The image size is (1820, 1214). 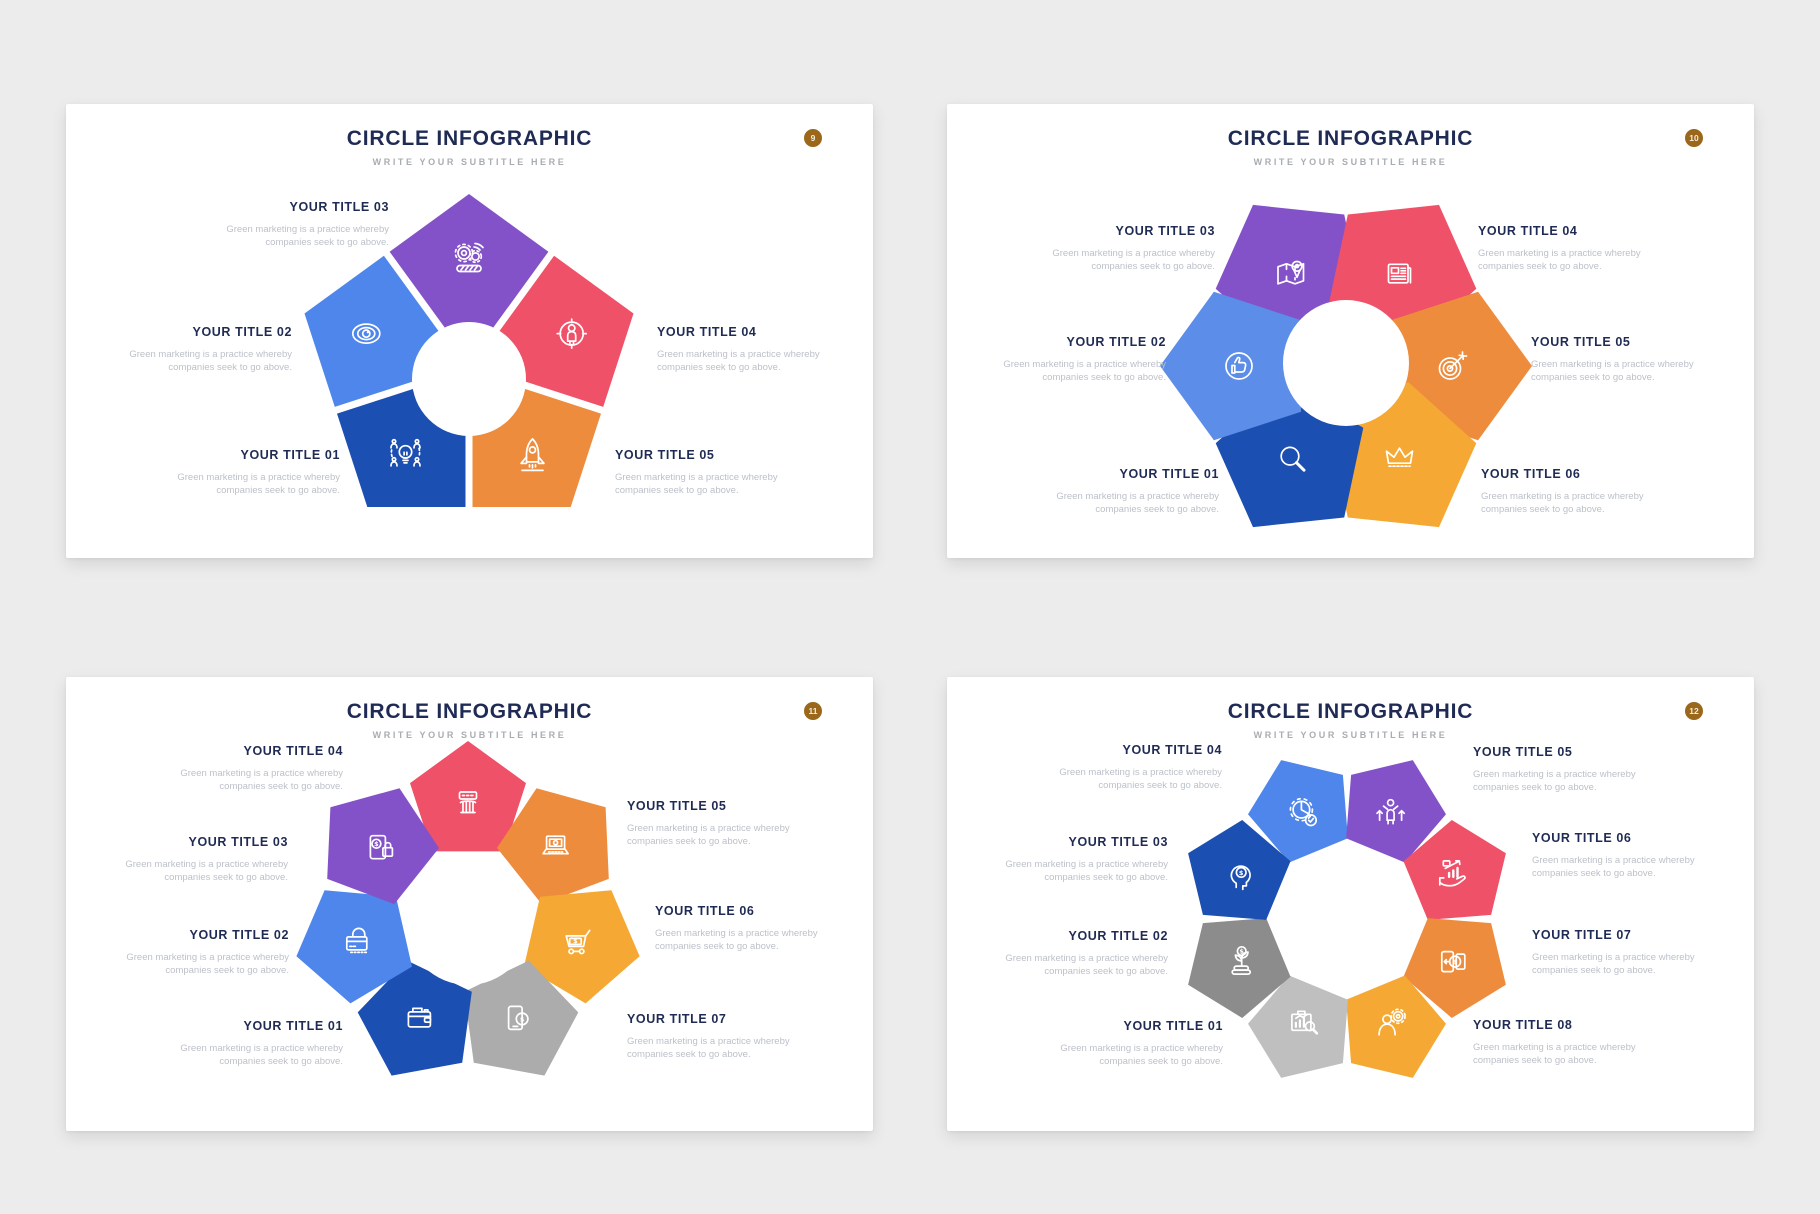 I want to click on label-title: YOUR TITLE 04, so click(x=1528, y=231).